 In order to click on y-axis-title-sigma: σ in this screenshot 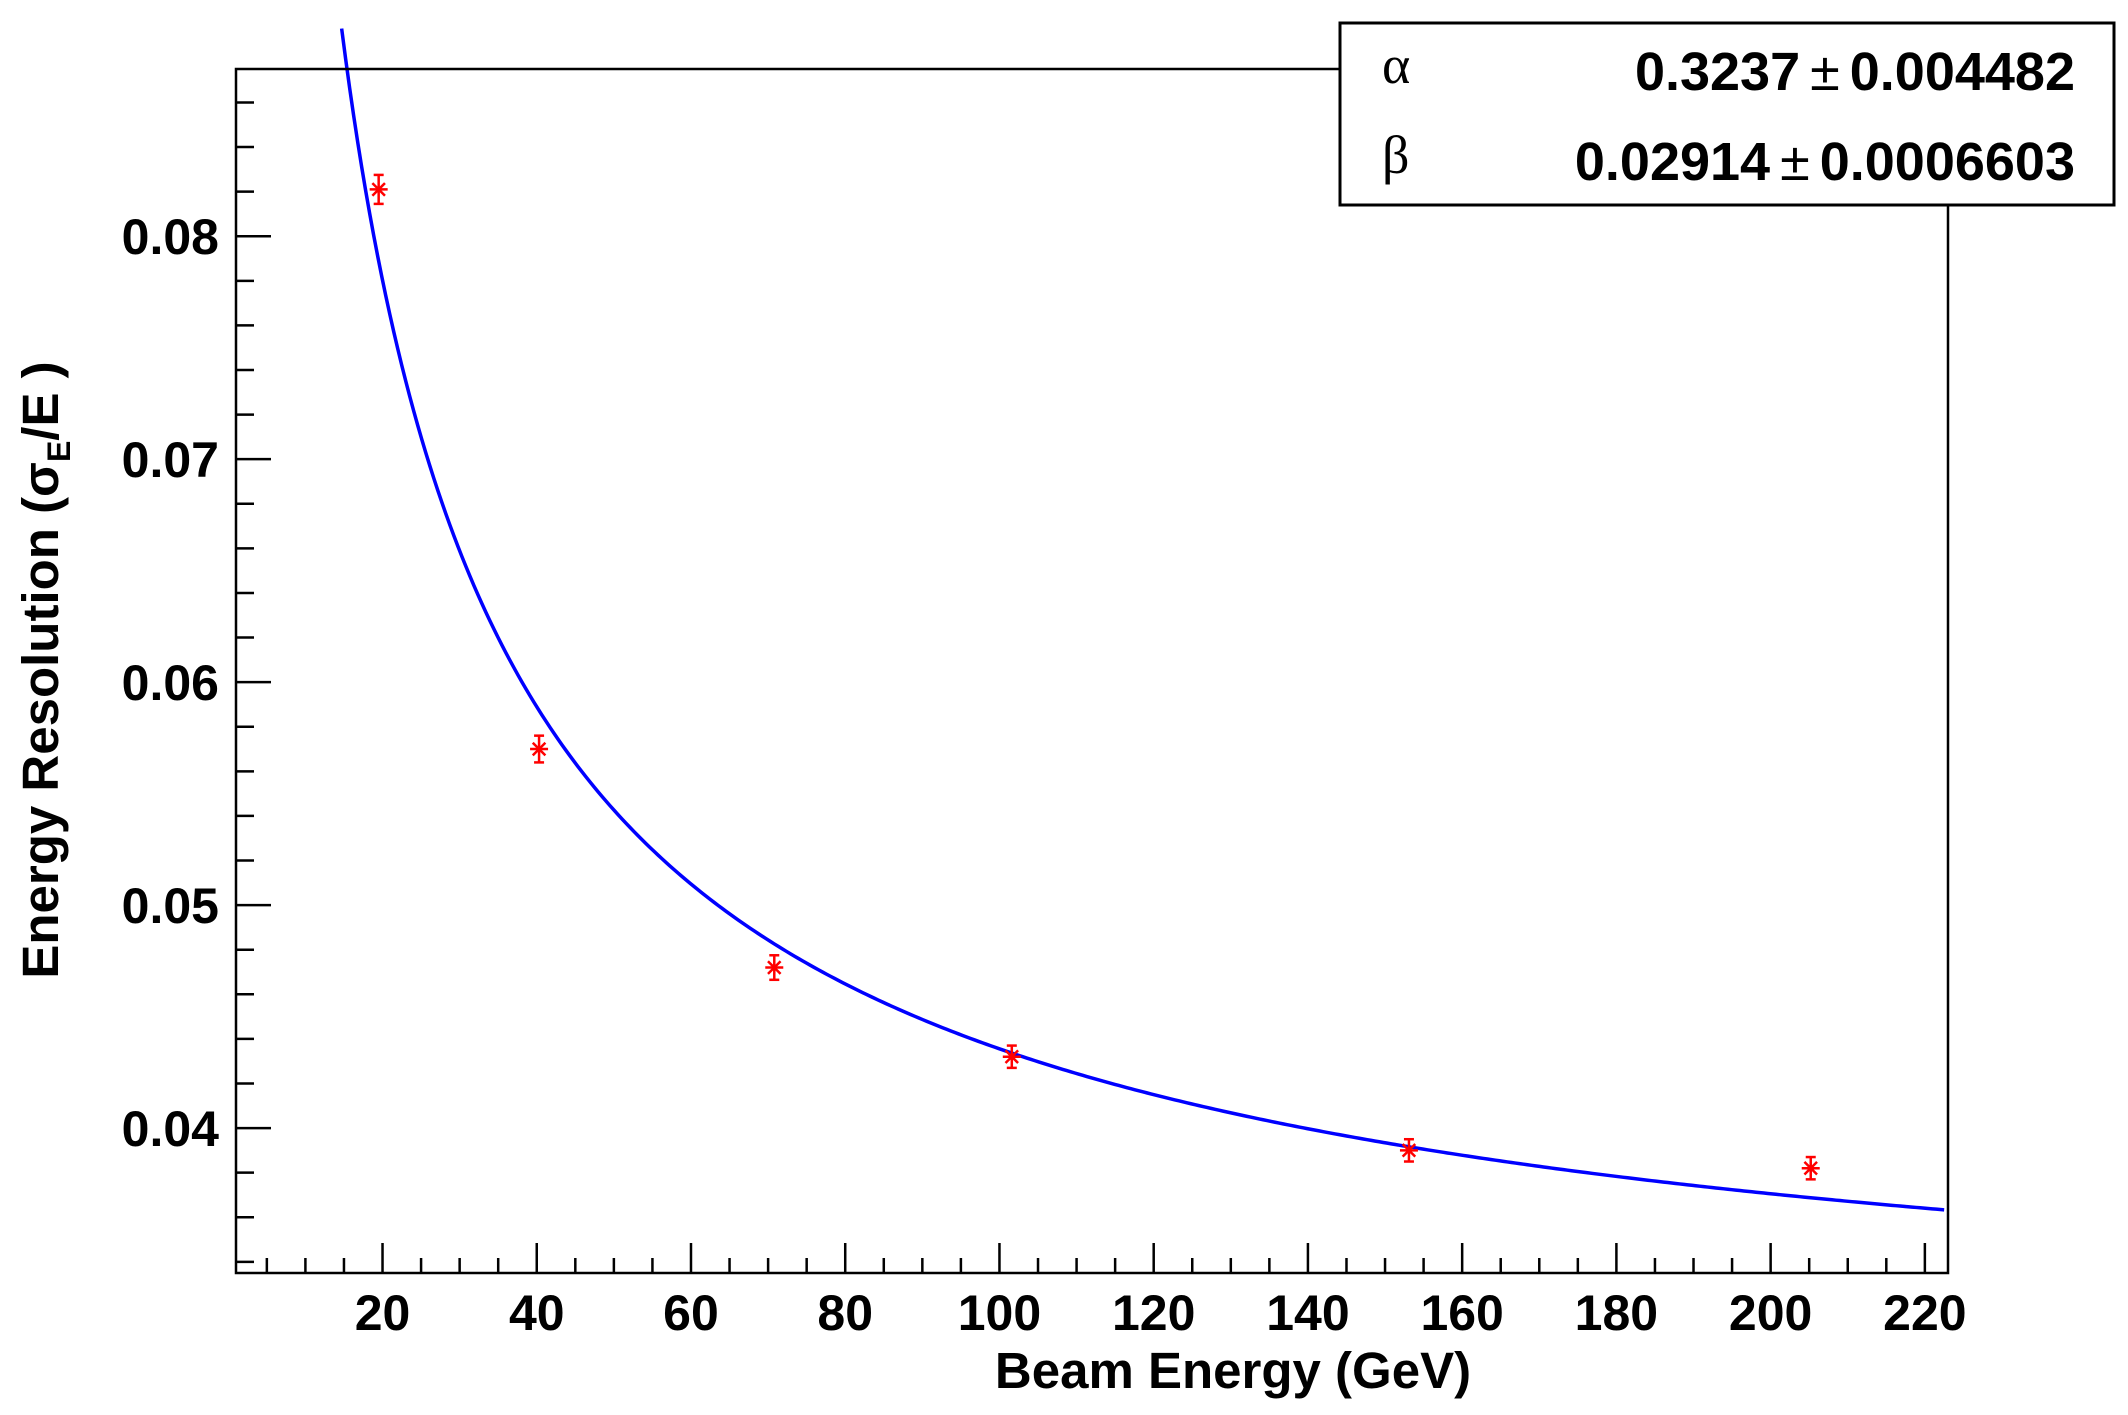, I will do `click(40, 479)`.